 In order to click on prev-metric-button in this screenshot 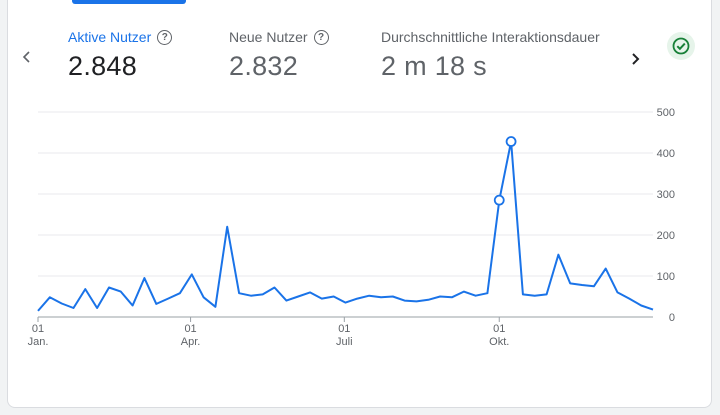, I will do `click(27, 57)`.